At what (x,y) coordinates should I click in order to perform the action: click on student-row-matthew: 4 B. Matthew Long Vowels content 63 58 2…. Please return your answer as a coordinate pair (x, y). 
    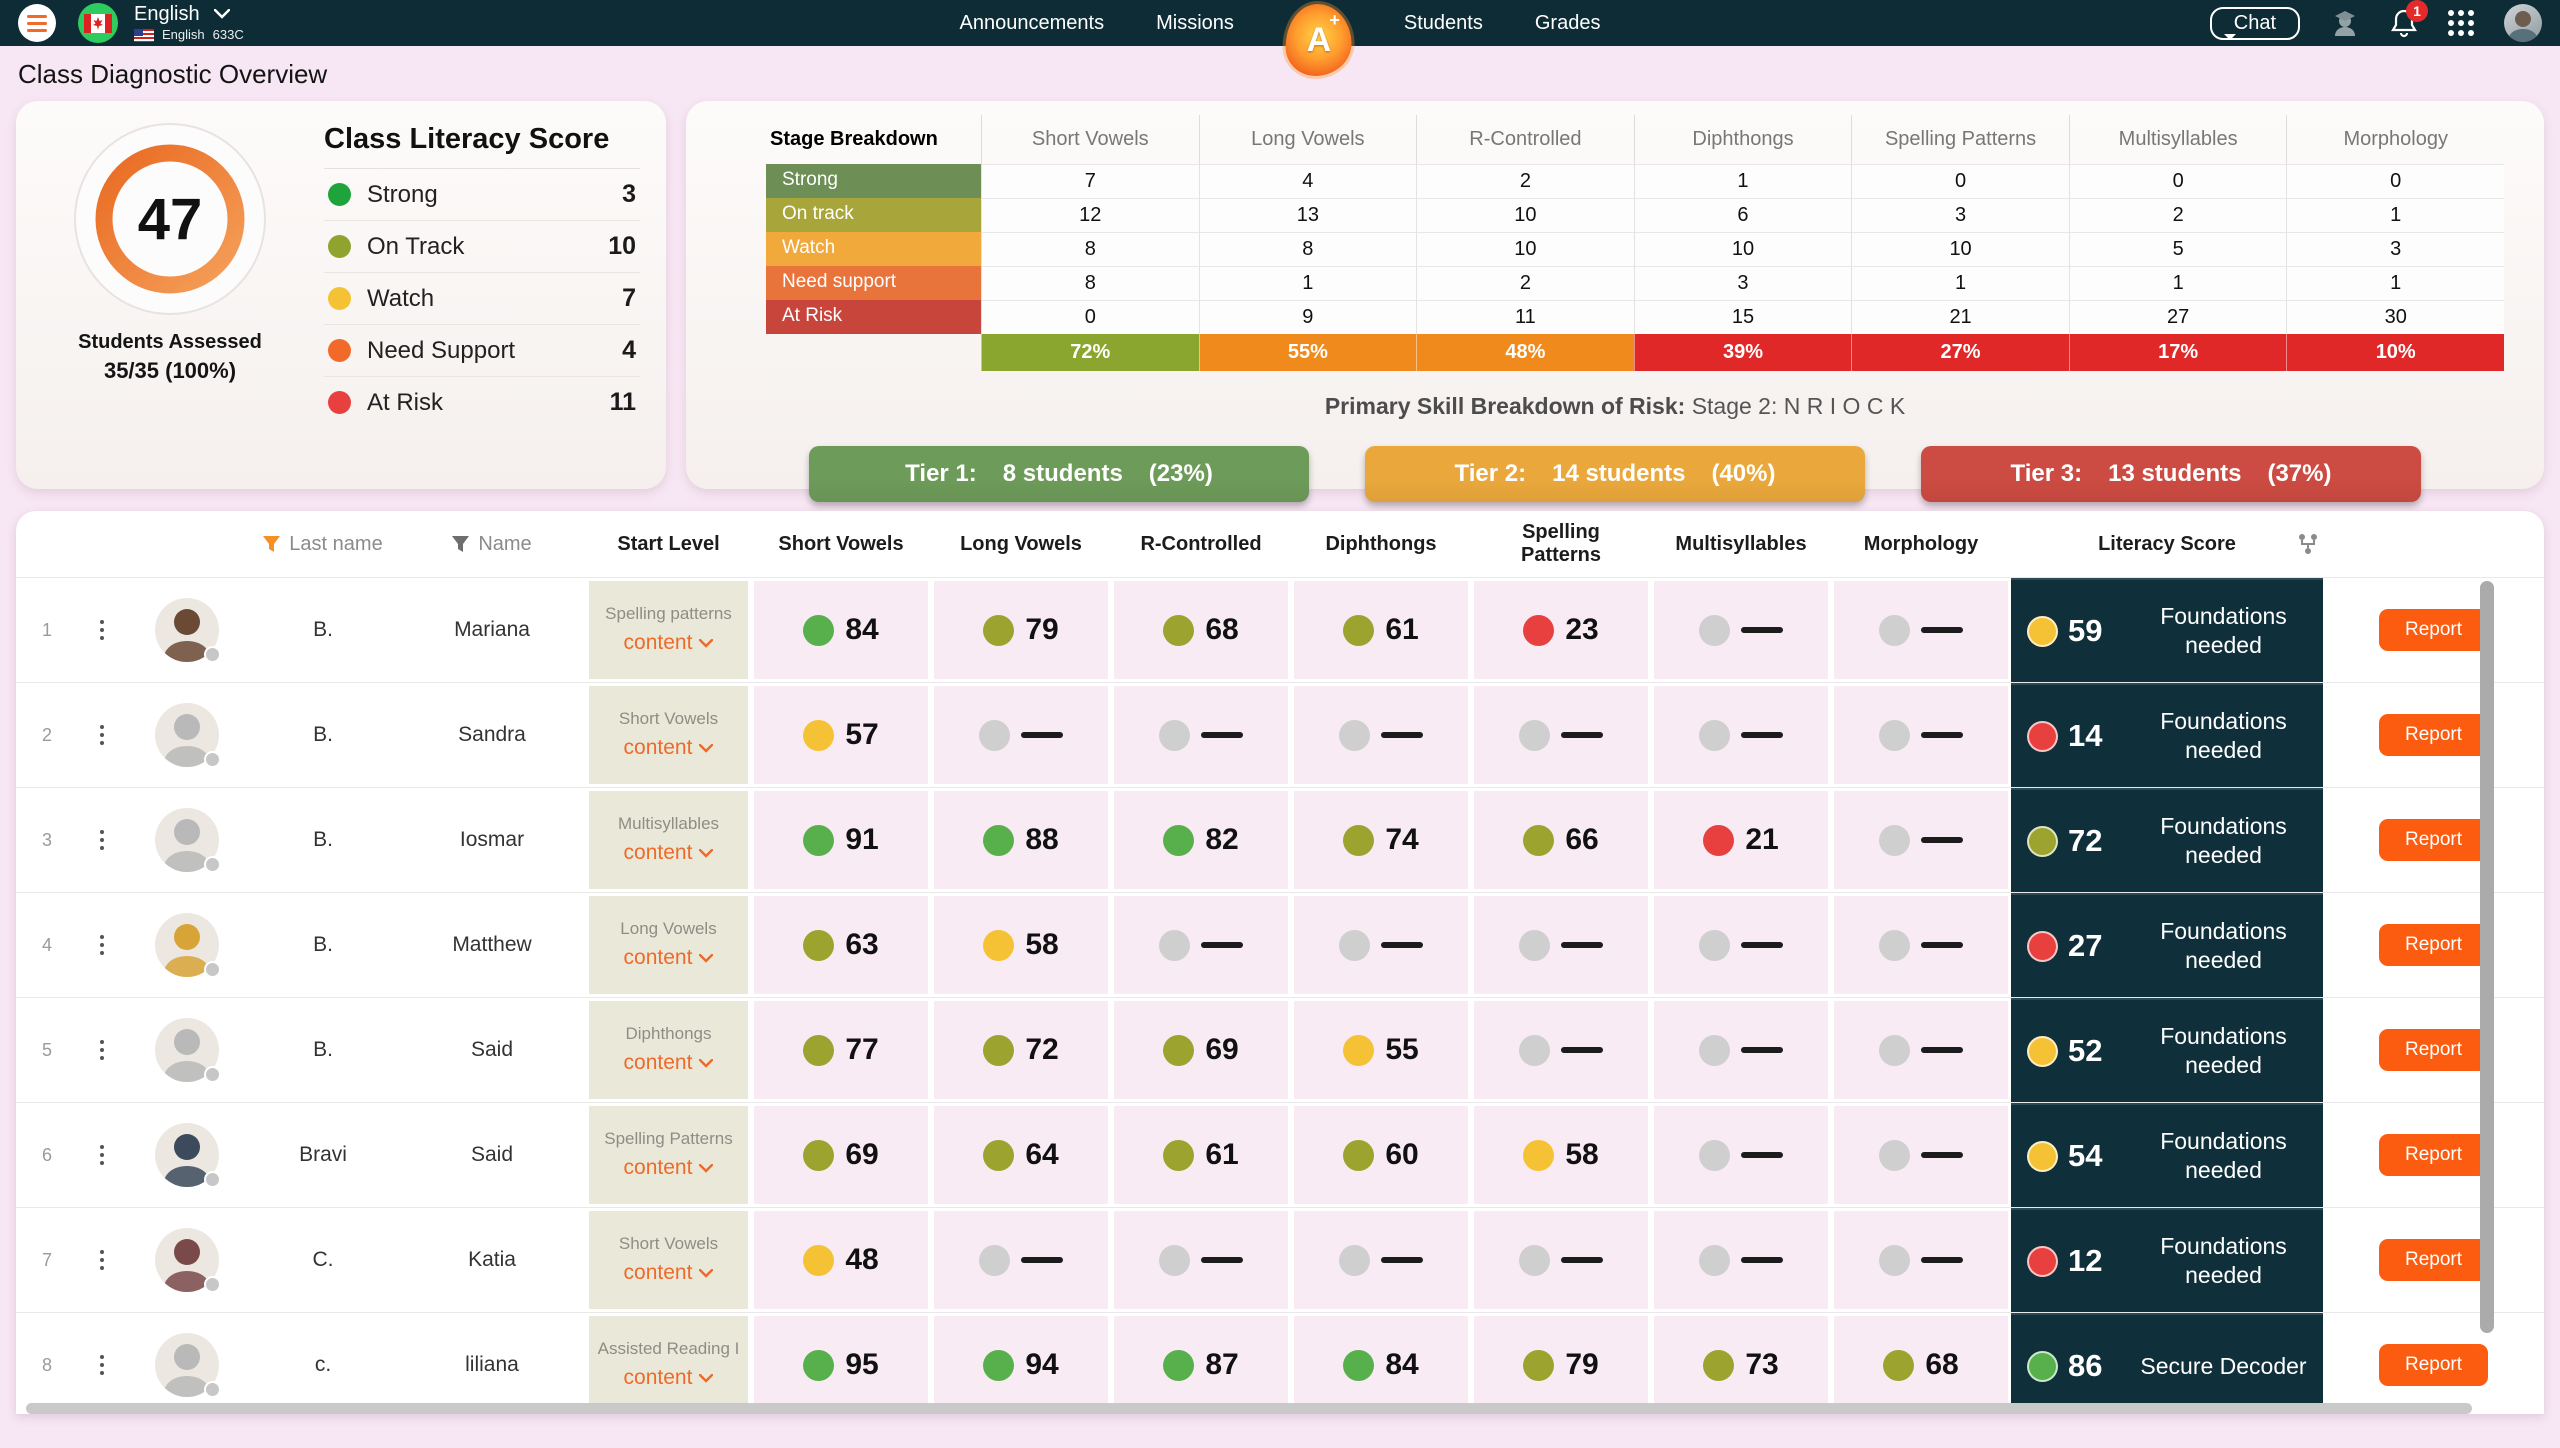
    Looking at the image, I should click on (1280, 944).